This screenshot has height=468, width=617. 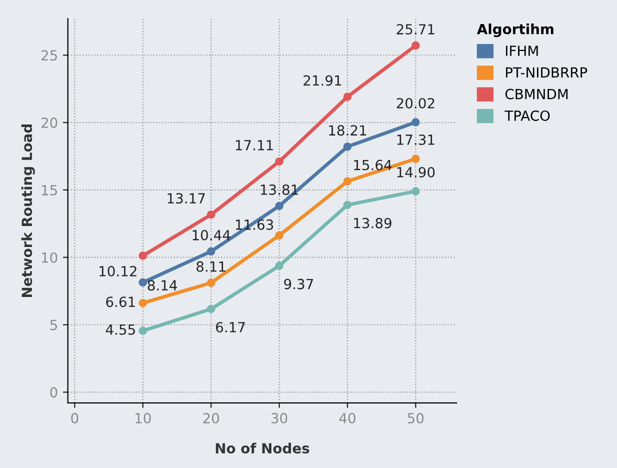 I want to click on data-label: 25.71, so click(x=415, y=29).